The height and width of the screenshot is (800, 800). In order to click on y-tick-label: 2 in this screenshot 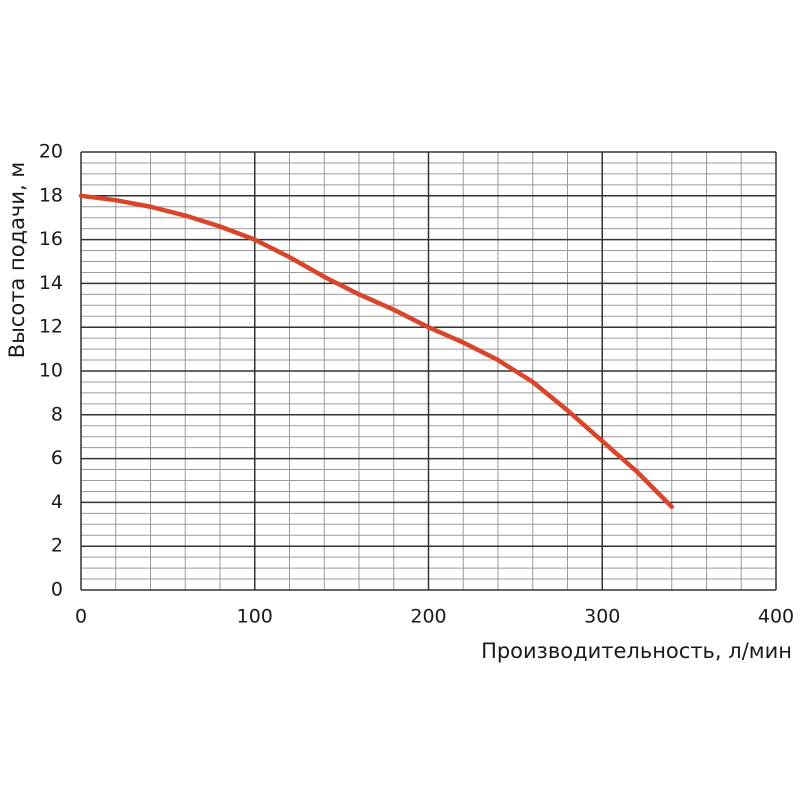, I will do `click(57, 546)`.